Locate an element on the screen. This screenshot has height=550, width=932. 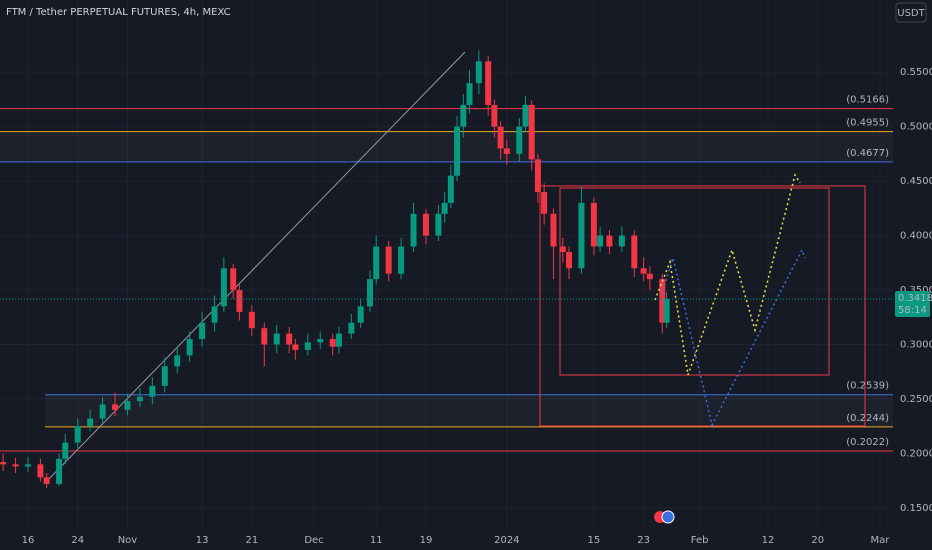
y-tick-label: 0.5500 is located at coordinates (916, 72).